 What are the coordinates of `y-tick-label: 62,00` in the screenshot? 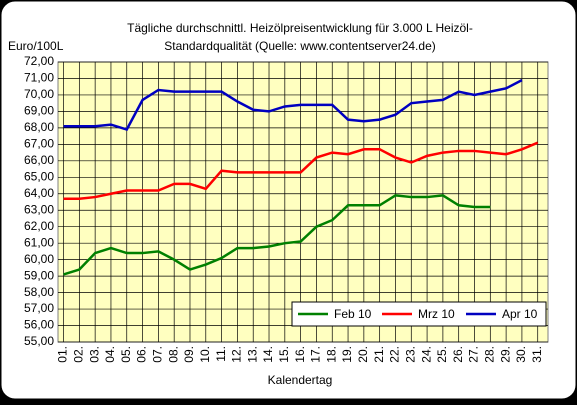 It's located at (39, 226).